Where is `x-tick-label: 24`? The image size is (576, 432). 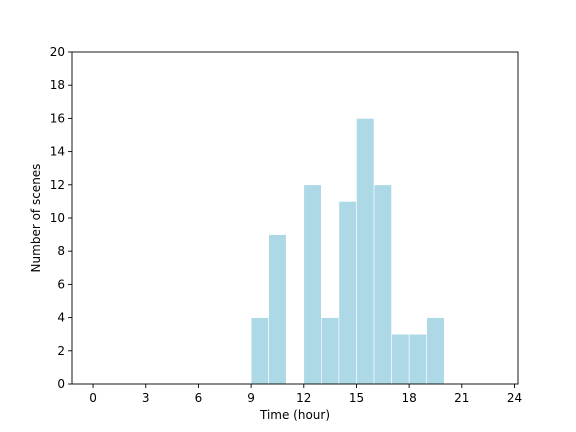
x-tick-label: 24 is located at coordinates (514, 398).